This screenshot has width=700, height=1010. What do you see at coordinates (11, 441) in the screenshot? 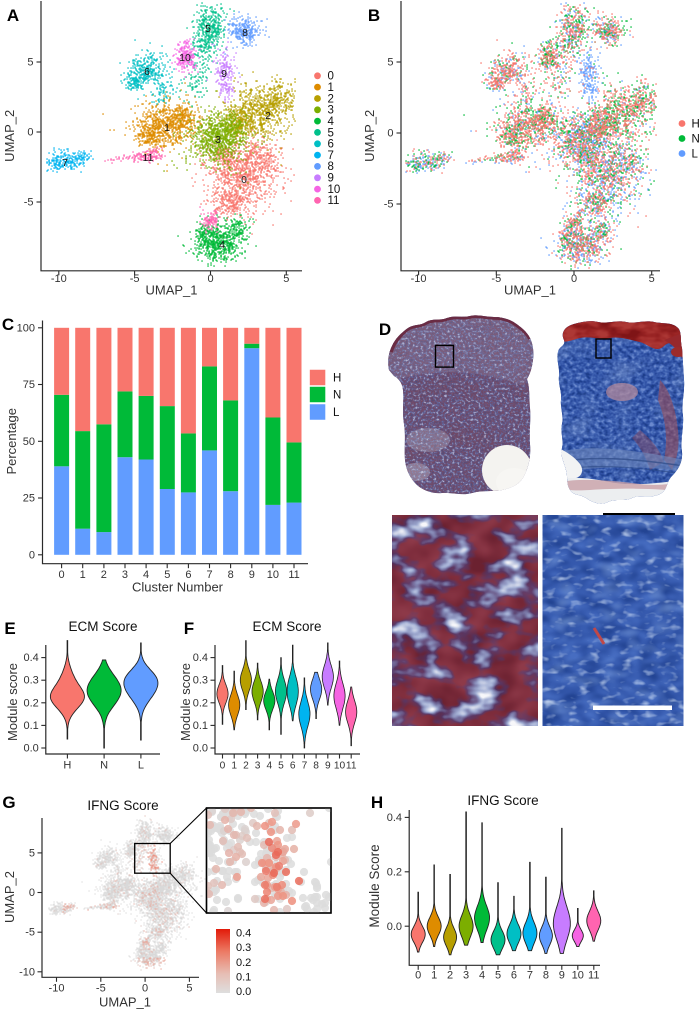
I see `svg-text: Percentage` at bounding box center [11, 441].